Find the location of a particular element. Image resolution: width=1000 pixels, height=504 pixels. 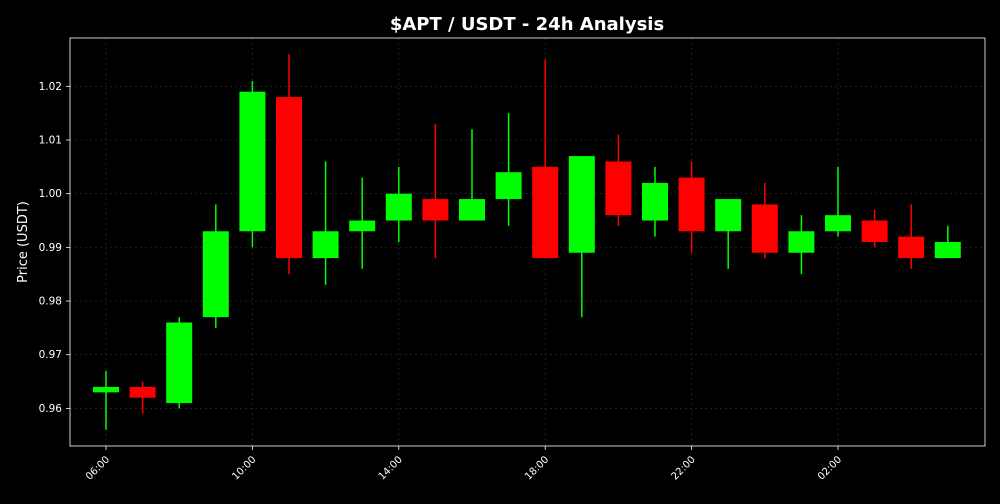

y-tick-label: 0.96 is located at coordinates (51, 409).